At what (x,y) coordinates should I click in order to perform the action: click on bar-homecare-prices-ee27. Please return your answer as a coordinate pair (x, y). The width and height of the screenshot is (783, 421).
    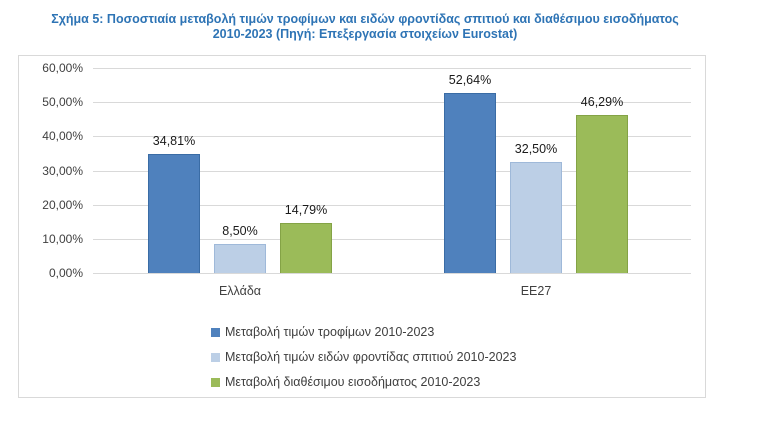
    Looking at the image, I should click on (536, 217).